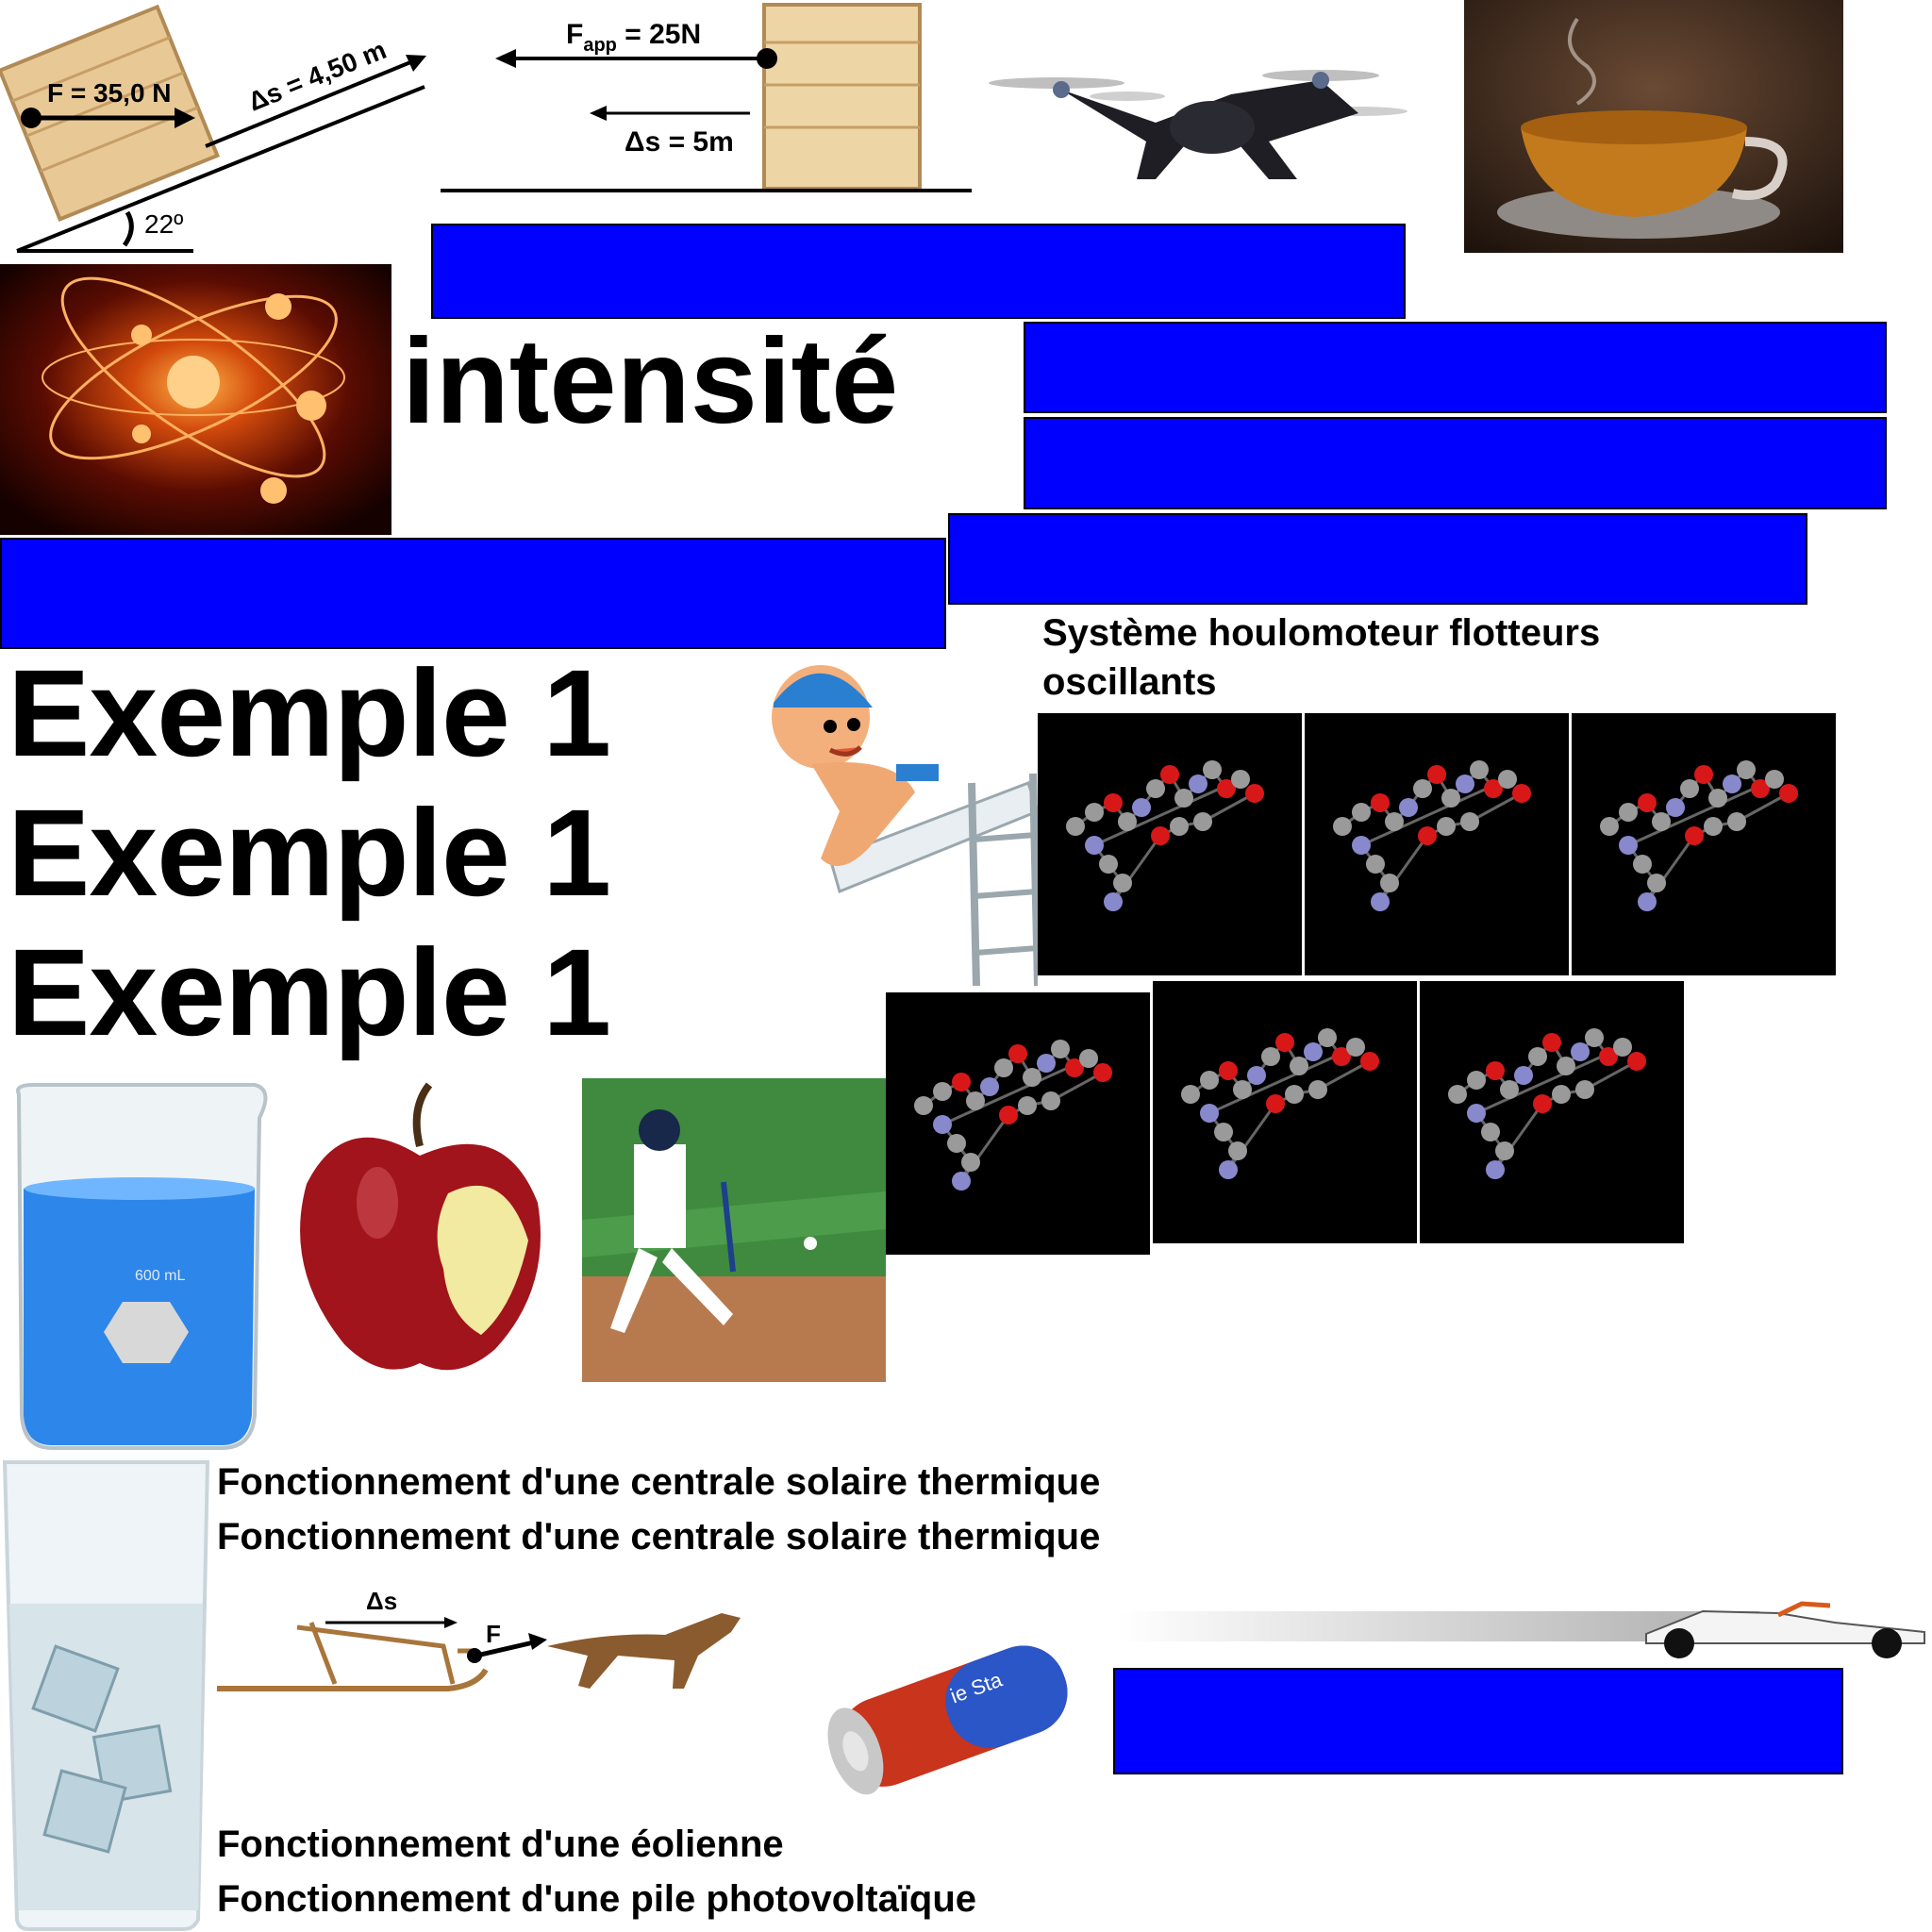  Describe the element at coordinates (382, 1601) in the screenshot. I see `sled-displacement-label: Δs` at that location.